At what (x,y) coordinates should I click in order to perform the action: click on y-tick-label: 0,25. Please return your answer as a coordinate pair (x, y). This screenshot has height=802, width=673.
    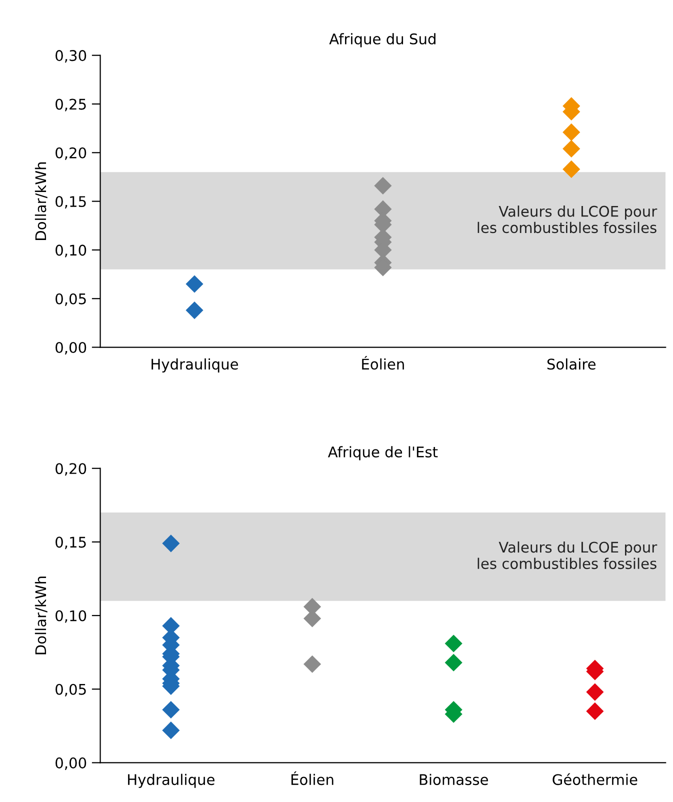
    Looking at the image, I should click on (71, 105).